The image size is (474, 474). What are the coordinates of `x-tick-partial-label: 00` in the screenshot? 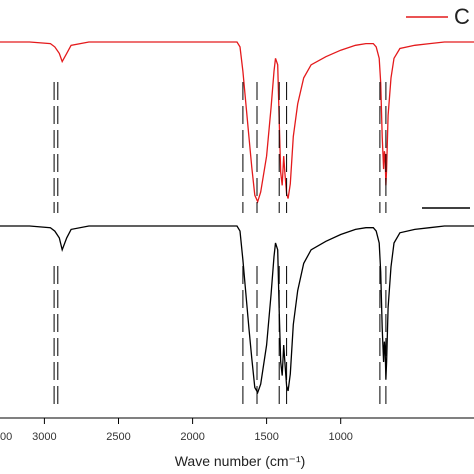 It's located at (6, 437).